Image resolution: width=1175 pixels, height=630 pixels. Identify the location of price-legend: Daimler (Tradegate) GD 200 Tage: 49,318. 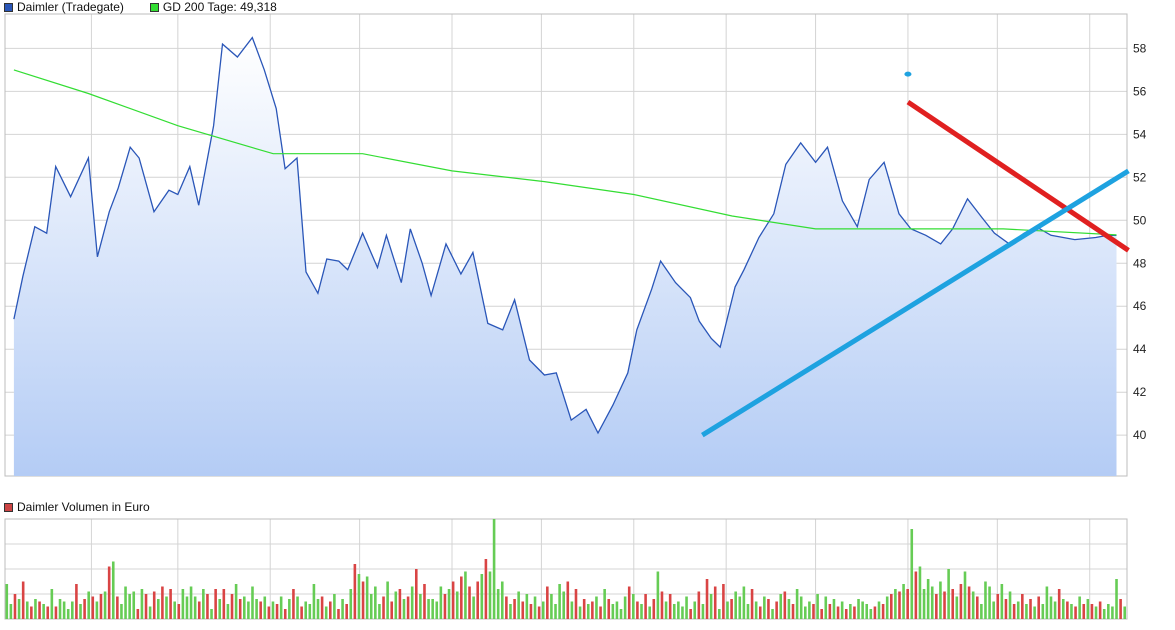
(153, 7).